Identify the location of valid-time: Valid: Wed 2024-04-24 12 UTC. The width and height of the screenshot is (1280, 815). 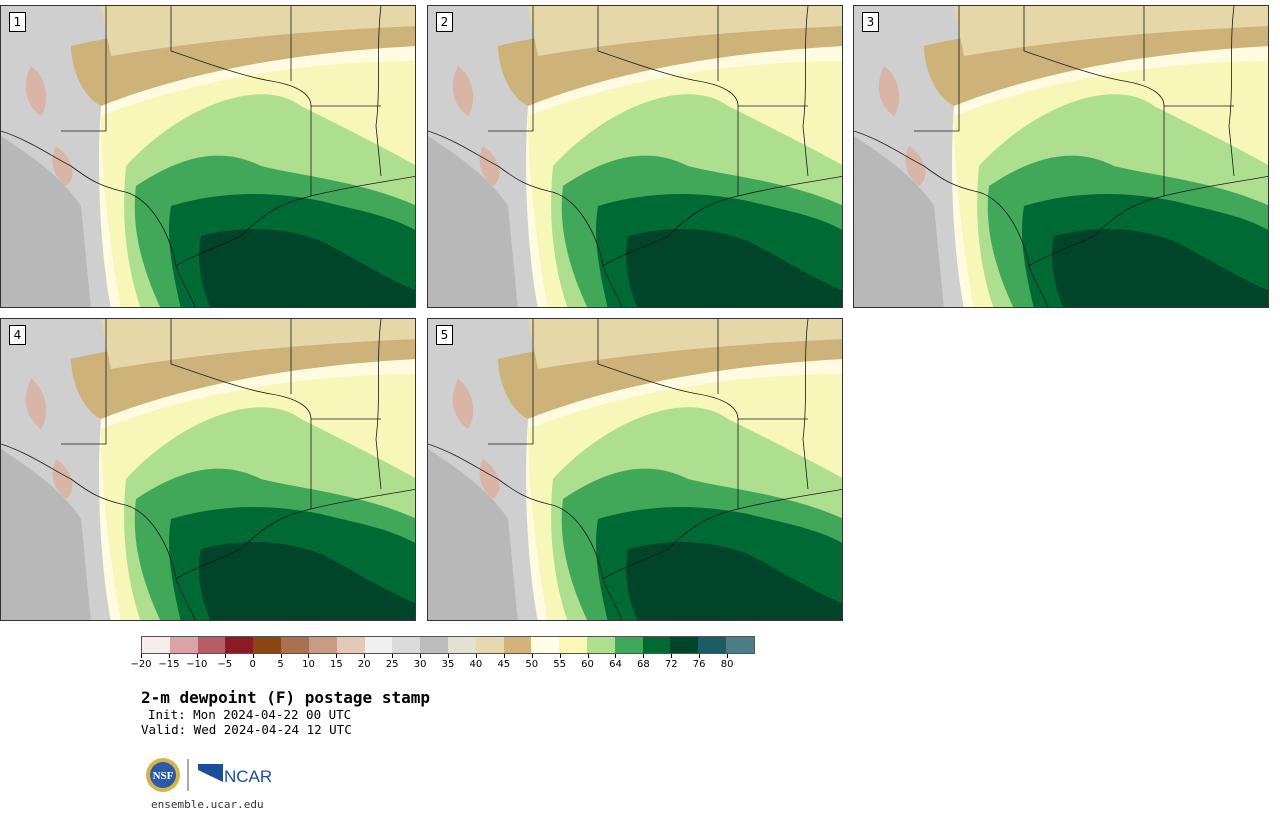
(246, 729).